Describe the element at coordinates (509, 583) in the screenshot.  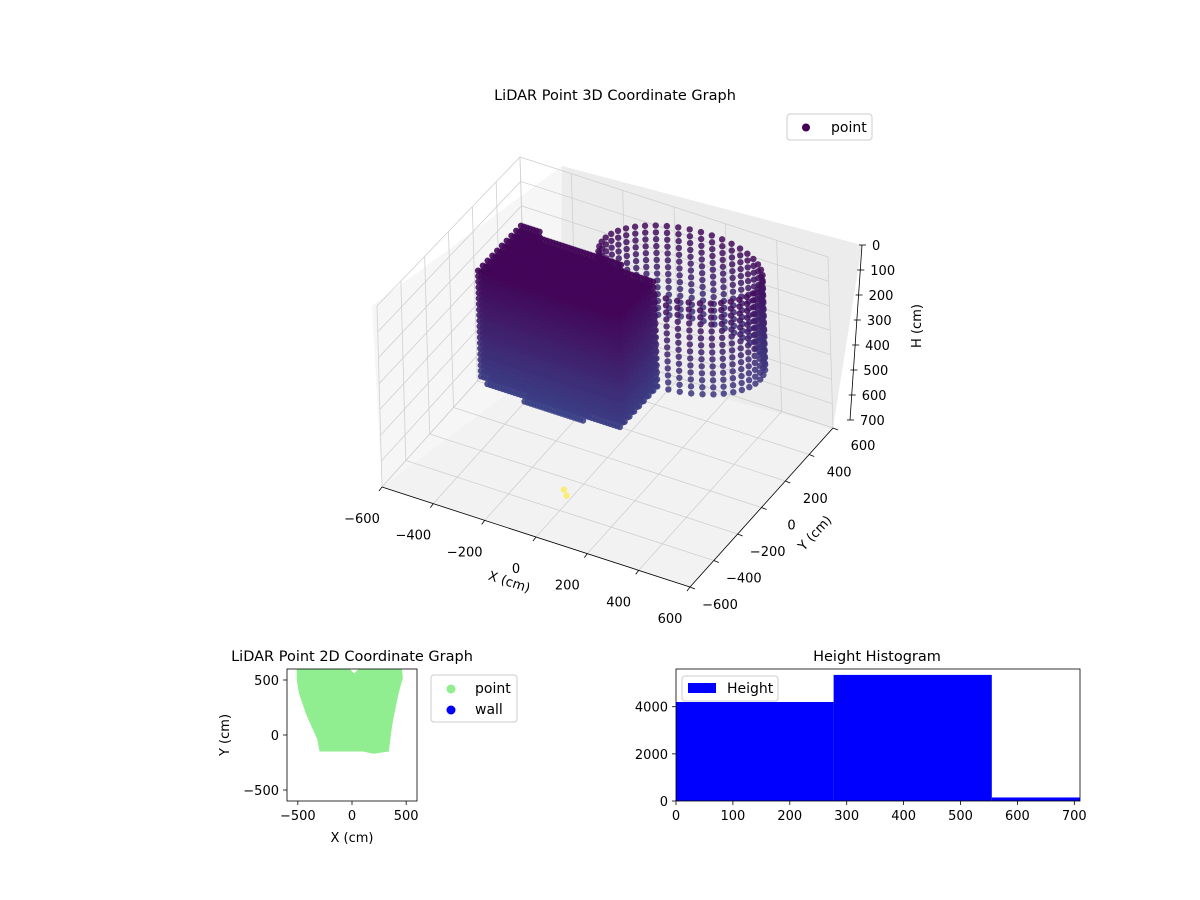
I see `plot3d-xlabel: X (cm)` at that location.